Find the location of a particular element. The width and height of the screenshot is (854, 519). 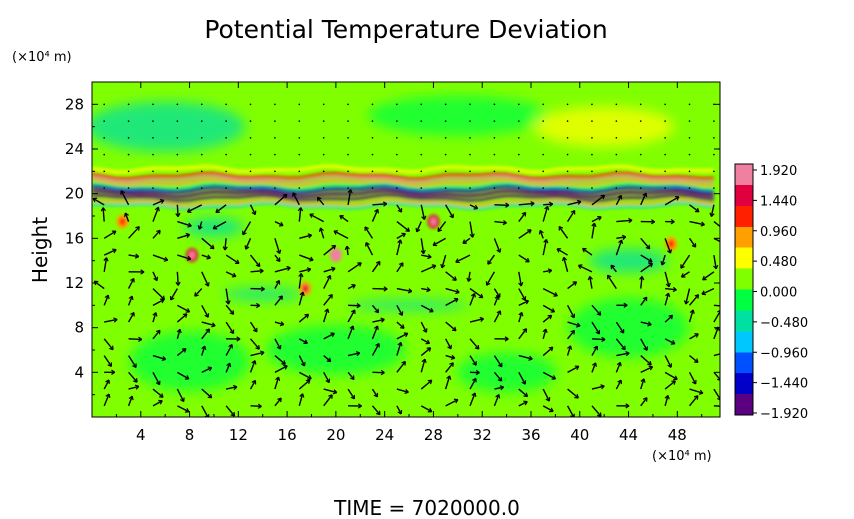

colorbar-label: 0.480 is located at coordinates (778, 262).